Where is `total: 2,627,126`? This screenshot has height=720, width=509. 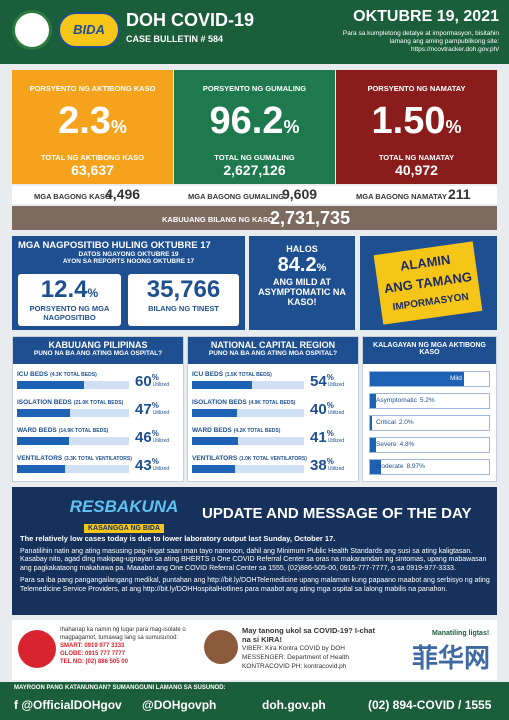
total: 2,627,126 is located at coordinates (254, 170).